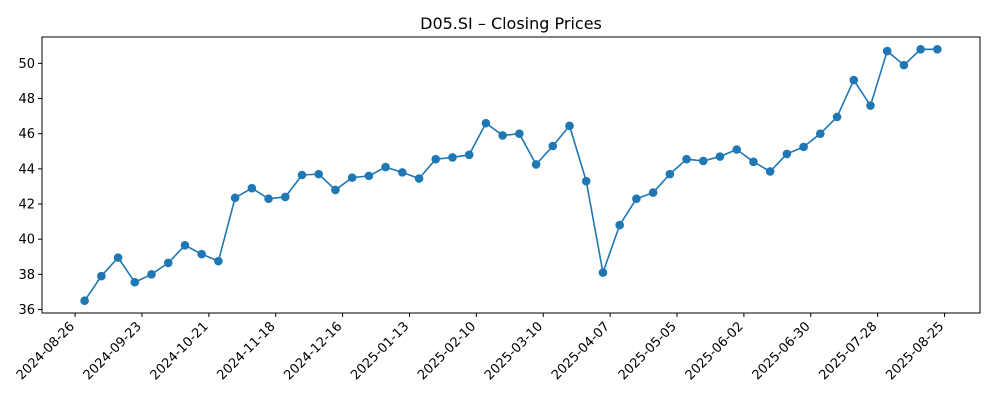 The image size is (1000, 400). I want to click on y-tick-label: 48, so click(26, 99).